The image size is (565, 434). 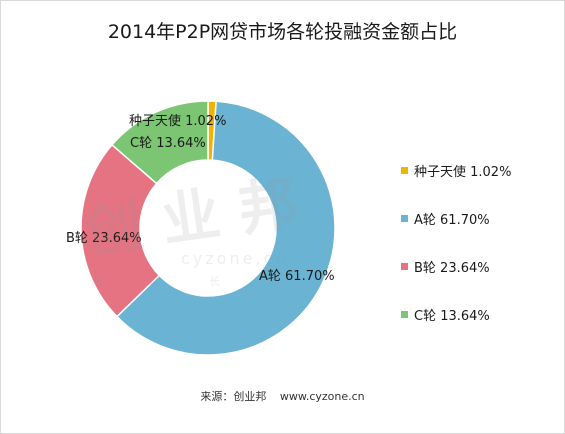 I want to click on slice-label-b: B轮 23.64%, so click(x=104, y=238).